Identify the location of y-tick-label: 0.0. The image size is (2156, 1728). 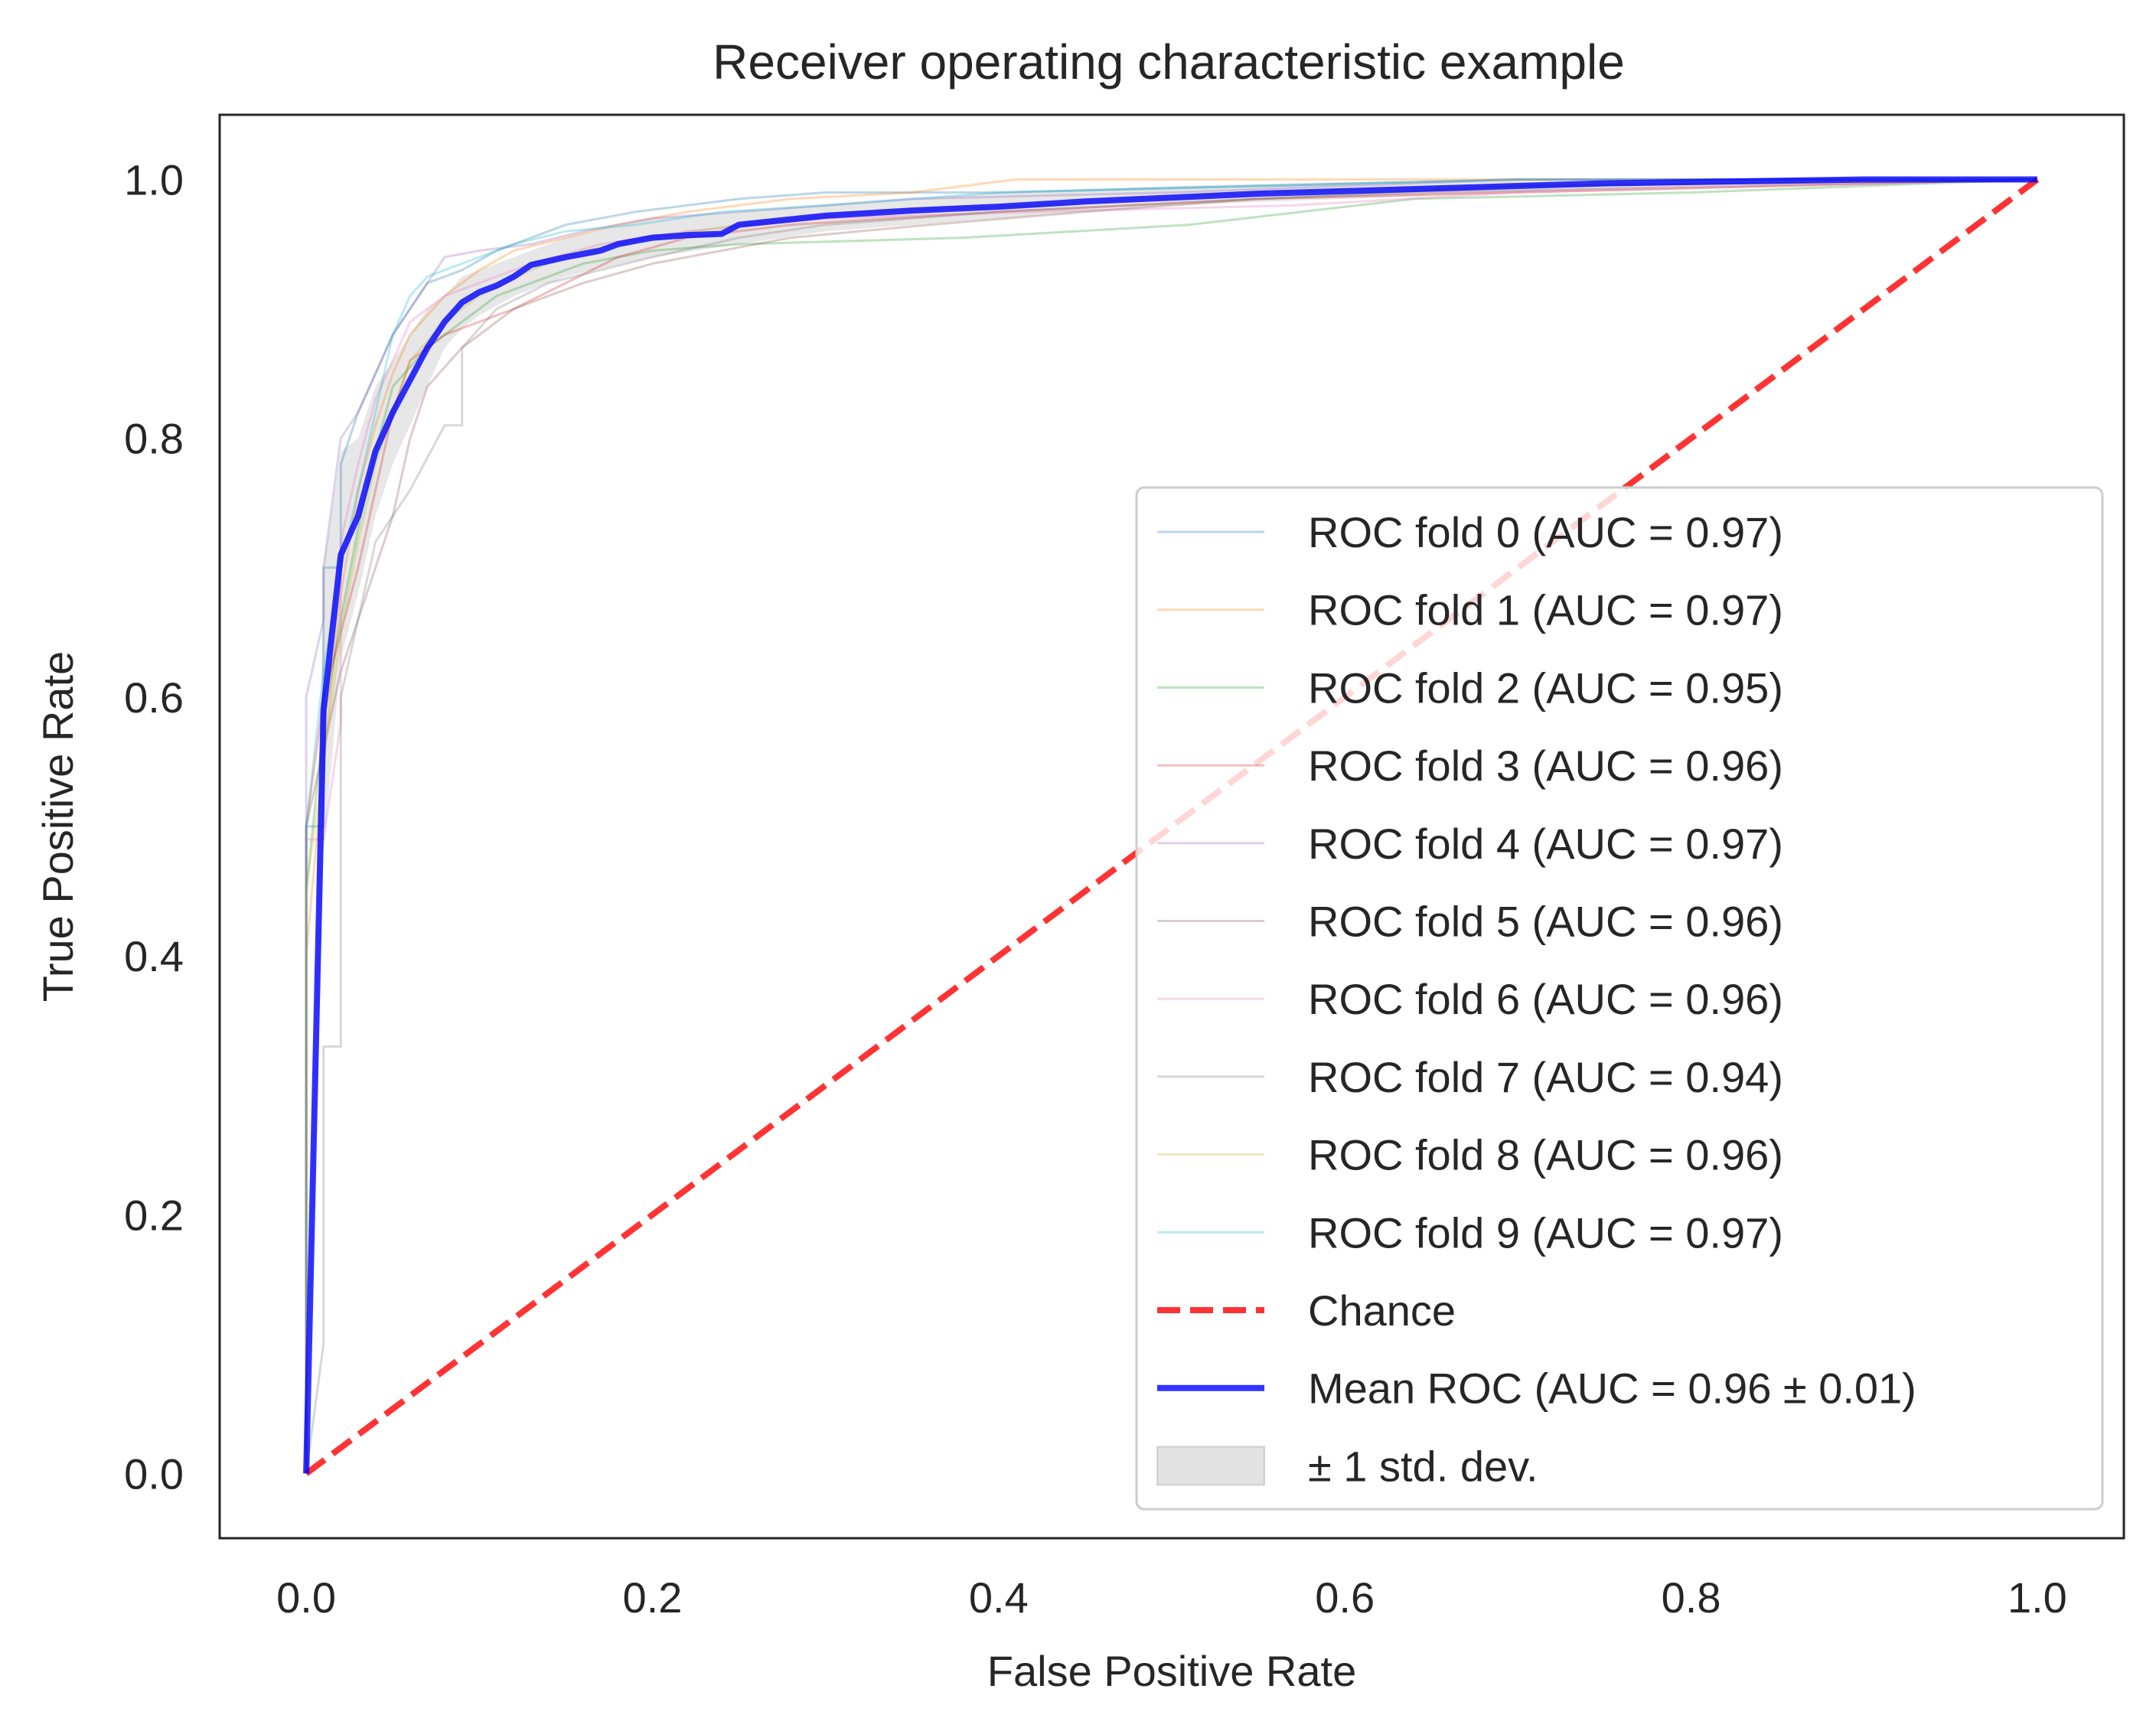
(154, 1474).